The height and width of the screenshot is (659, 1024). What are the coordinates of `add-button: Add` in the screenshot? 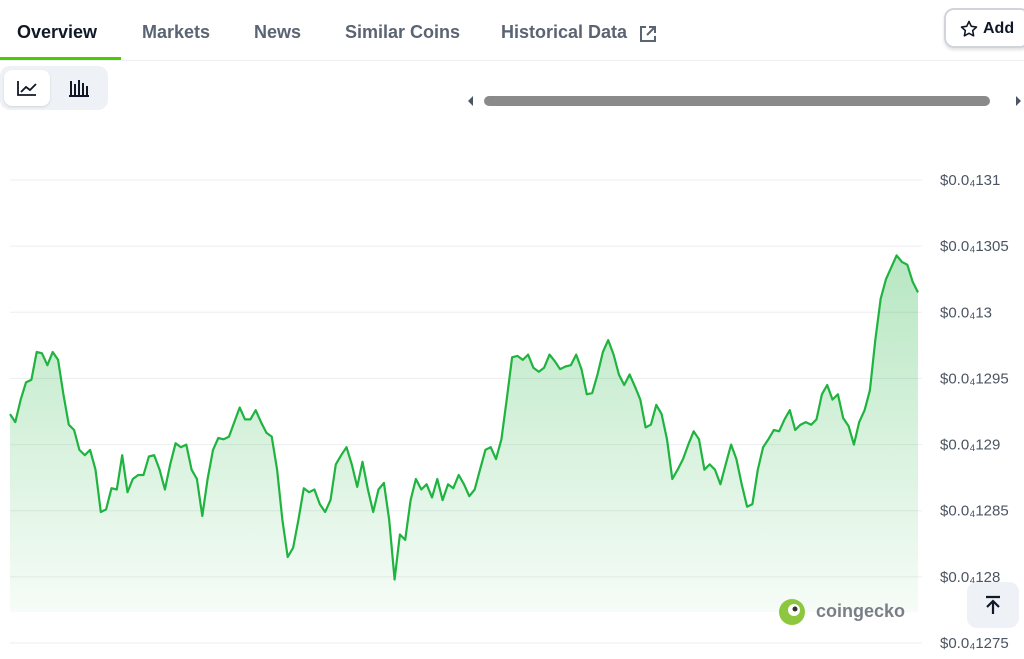 It's located at (984, 28).